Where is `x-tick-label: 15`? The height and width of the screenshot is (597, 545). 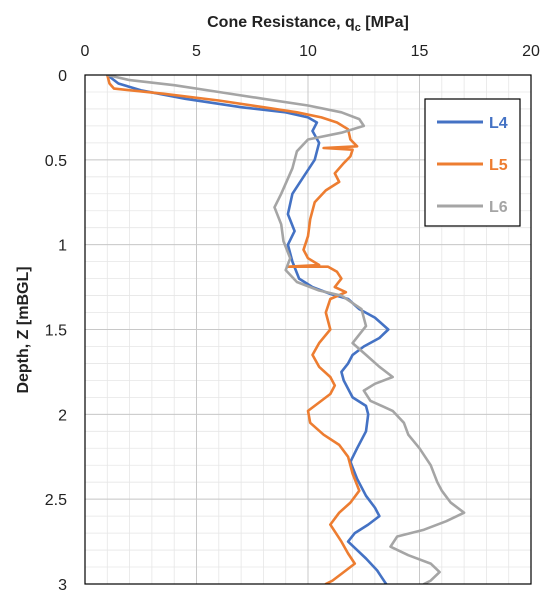
x-tick-label: 15 is located at coordinates (420, 51).